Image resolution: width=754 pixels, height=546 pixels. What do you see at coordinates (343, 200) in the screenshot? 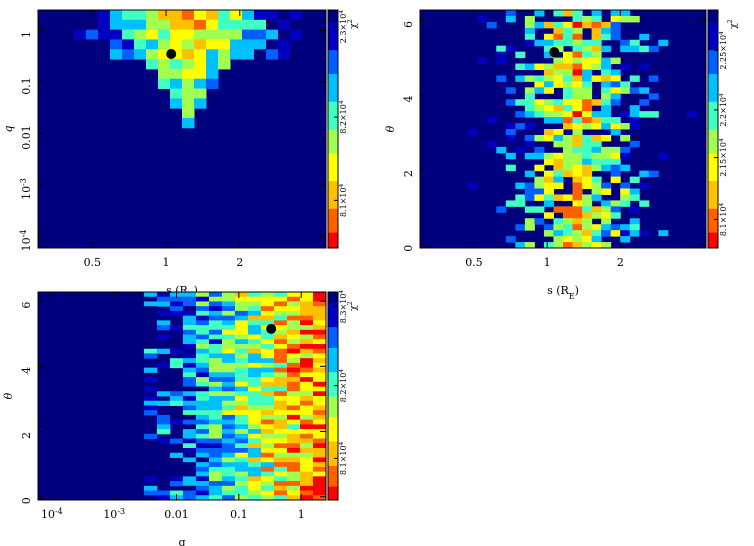
I see `colorbar-tick-label-2: 8.1×104` at bounding box center [343, 200].